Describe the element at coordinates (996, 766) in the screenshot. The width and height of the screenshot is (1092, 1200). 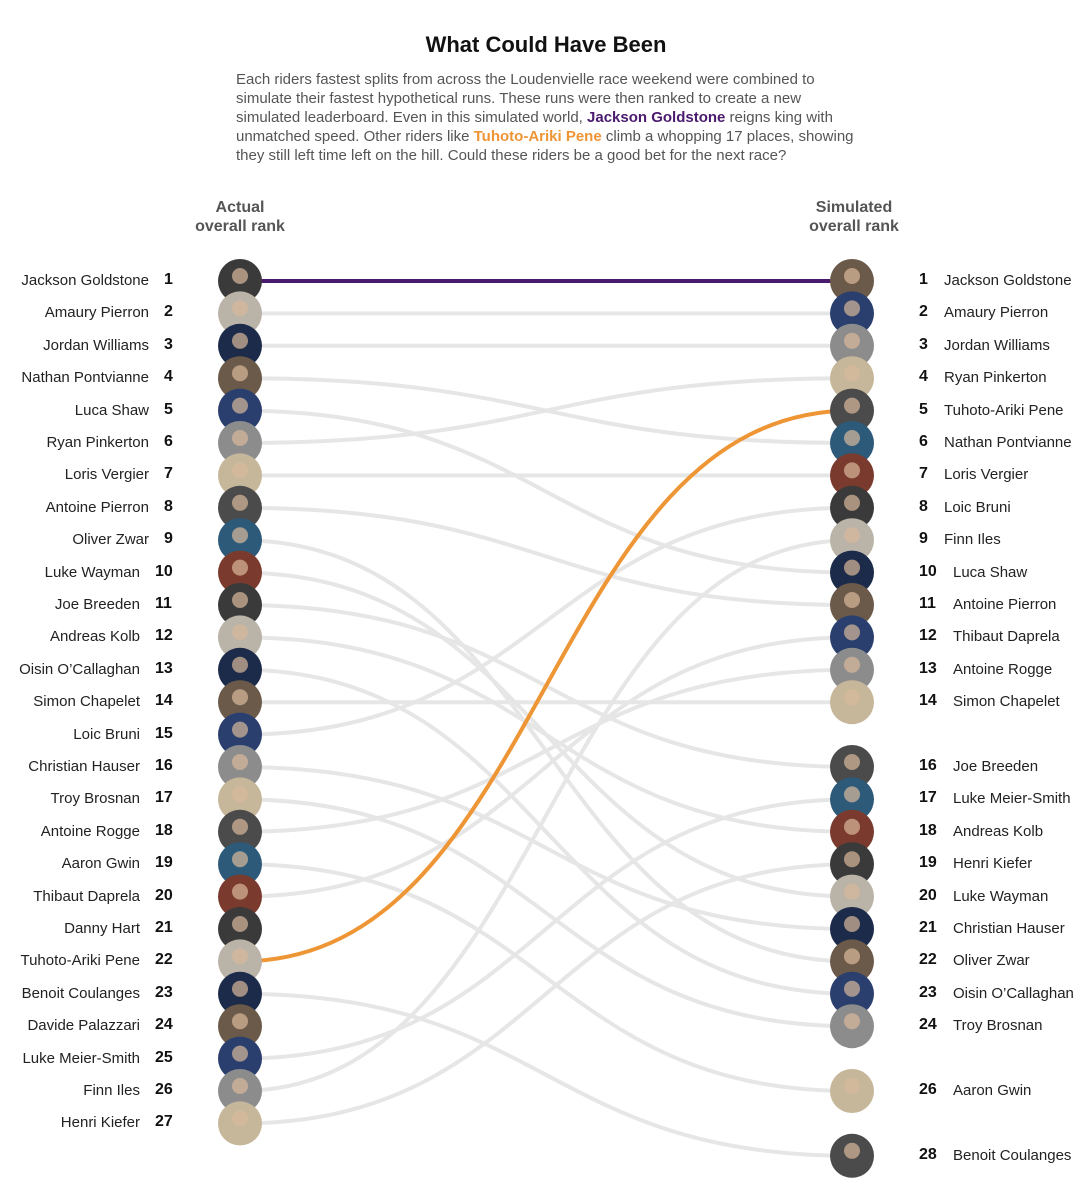
I see `simulated-rider-name: Joe Breeden` at that location.